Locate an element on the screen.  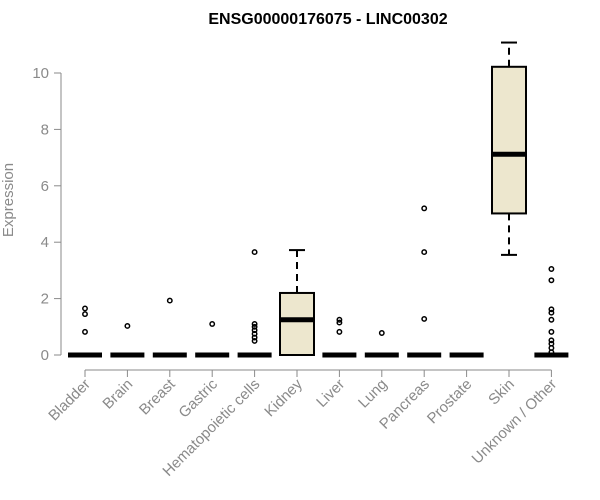
x-tick-label: Bladder is located at coordinates (69, 400).